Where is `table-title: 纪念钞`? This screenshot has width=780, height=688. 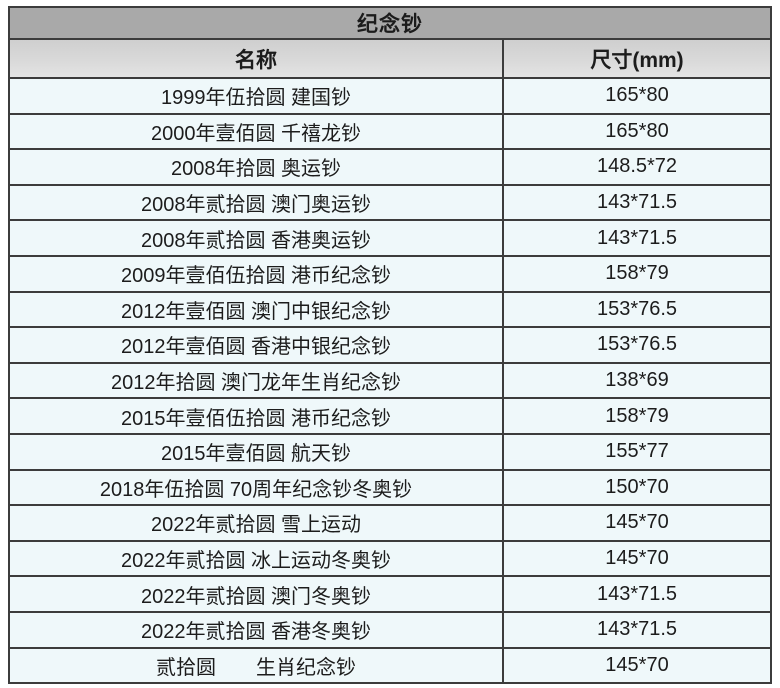 table-title: 纪念钞 is located at coordinates (390, 23).